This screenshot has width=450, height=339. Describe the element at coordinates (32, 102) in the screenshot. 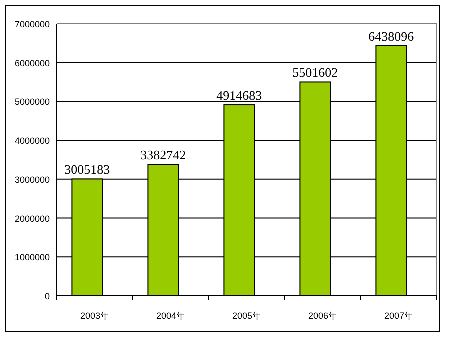

I see `y-tick-label: 5000000` at that location.